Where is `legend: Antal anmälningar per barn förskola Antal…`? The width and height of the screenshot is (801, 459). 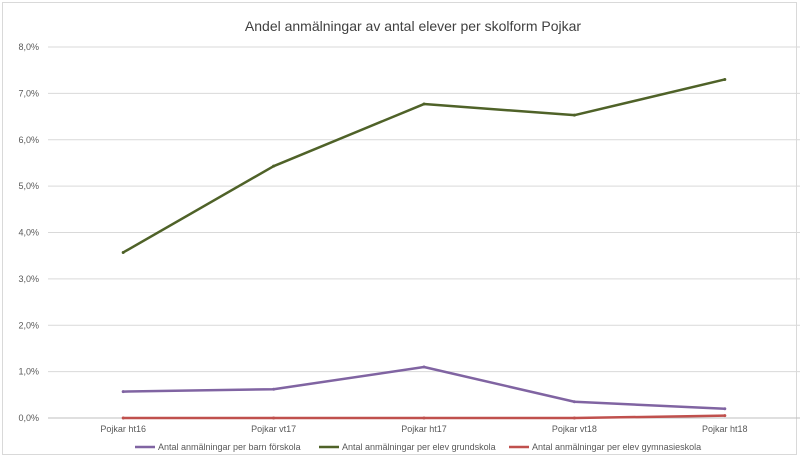 legend: Antal anmälningar per barn förskola Antal… is located at coordinates (418, 447).